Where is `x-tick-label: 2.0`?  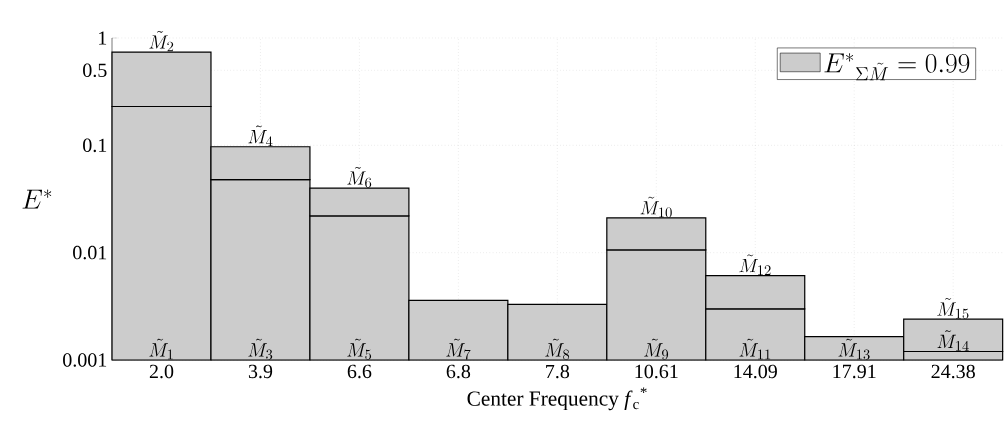
x-tick-label: 2.0 is located at coordinates (161, 371).